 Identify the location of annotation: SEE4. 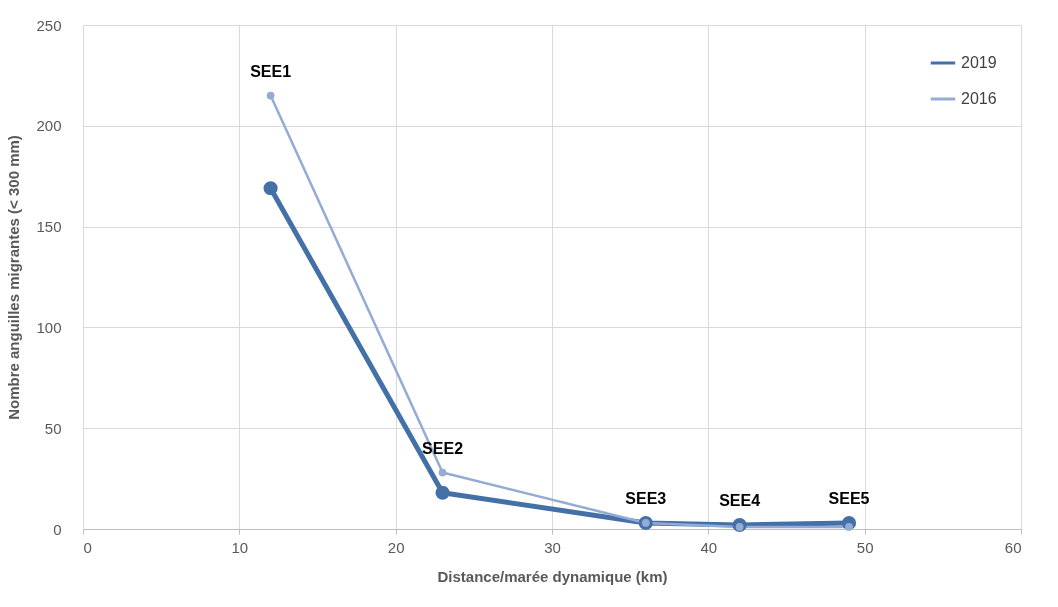
(740, 500).